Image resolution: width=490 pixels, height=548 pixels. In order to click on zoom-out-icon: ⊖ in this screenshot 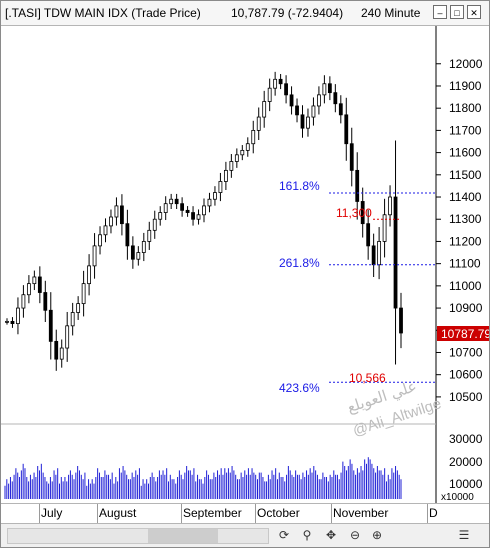, I will do `click(355, 535)`.